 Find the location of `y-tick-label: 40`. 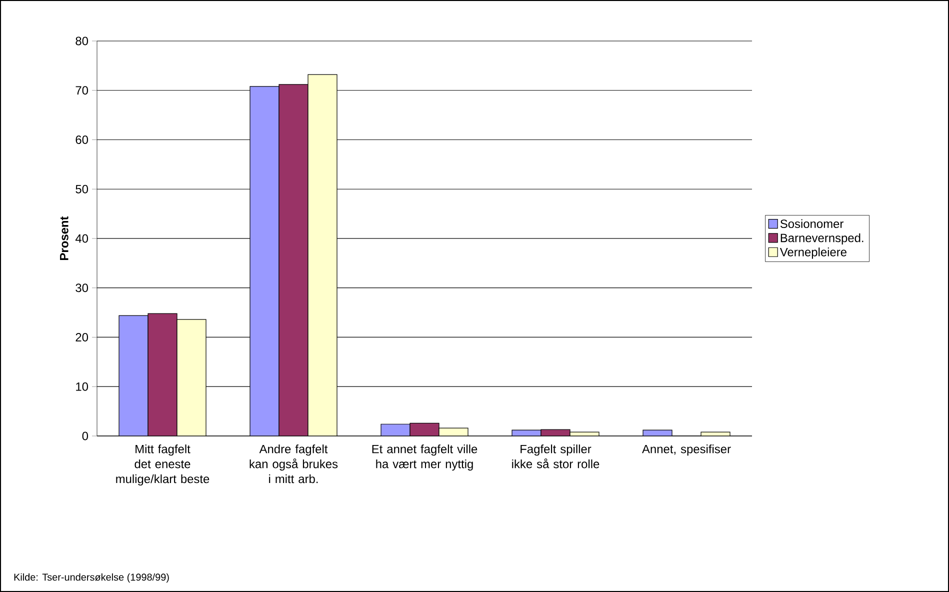

y-tick-label: 40 is located at coordinates (81, 238).